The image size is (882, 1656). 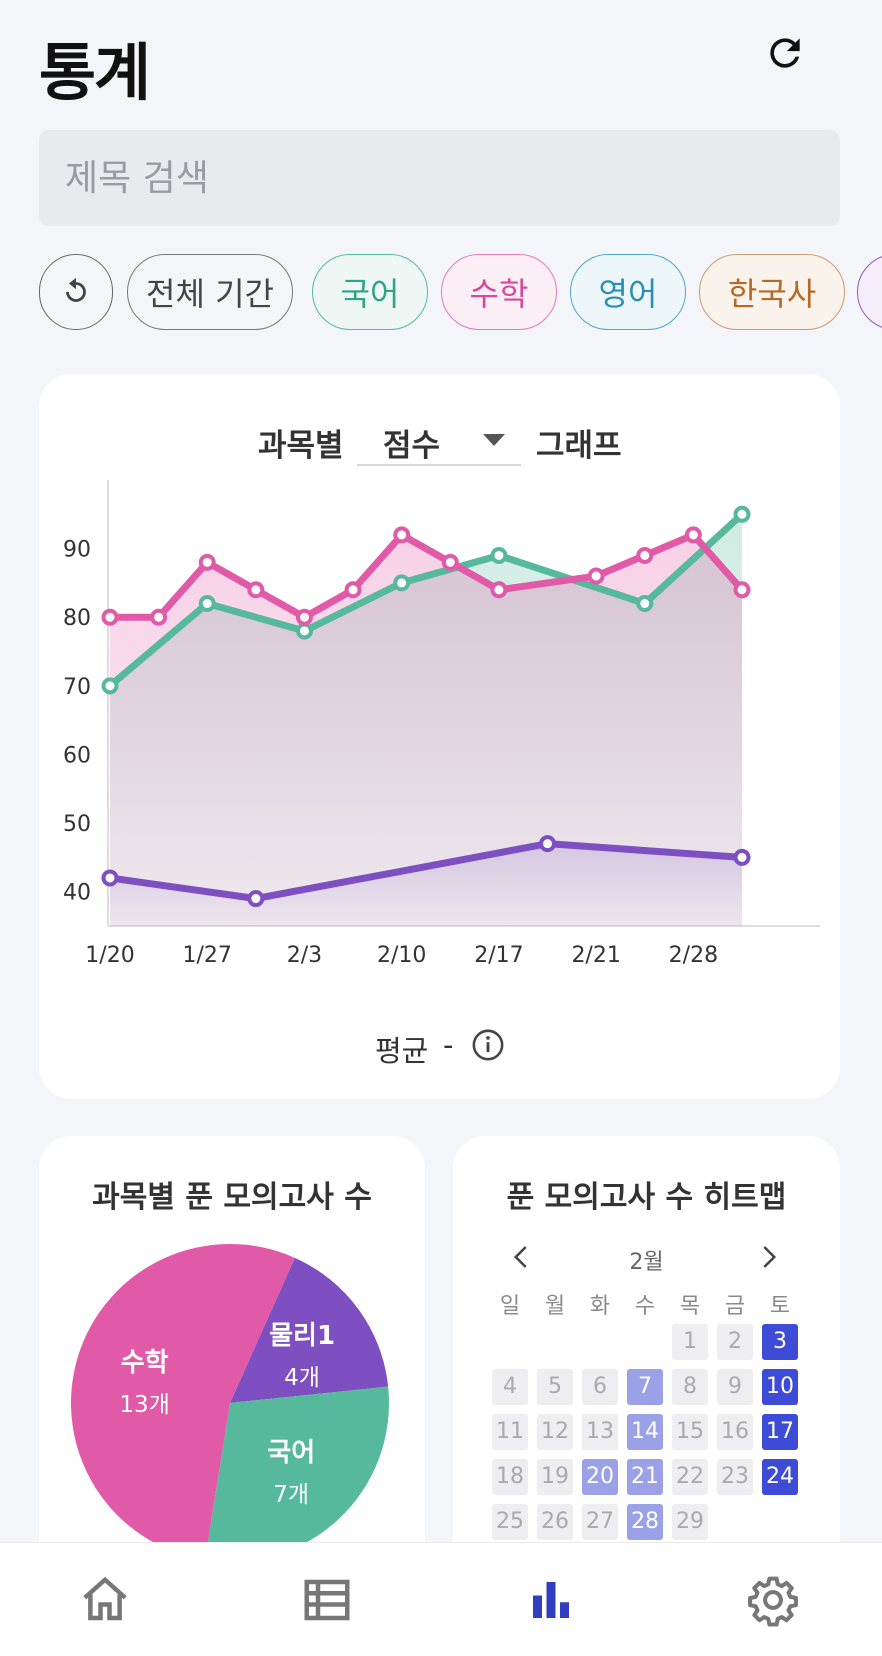 I want to click on nav-list, so click(x=327, y=1600).